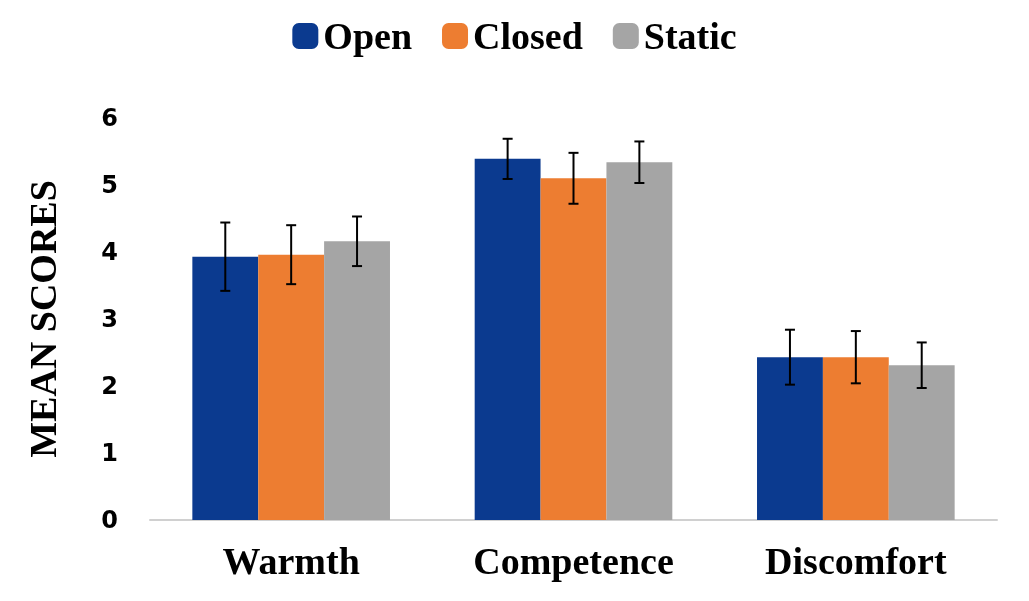 This screenshot has width=1029, height=601. Describe the element at coordinates (528, 36) in the screenshot. I see `legend-label: Closed` at that location.